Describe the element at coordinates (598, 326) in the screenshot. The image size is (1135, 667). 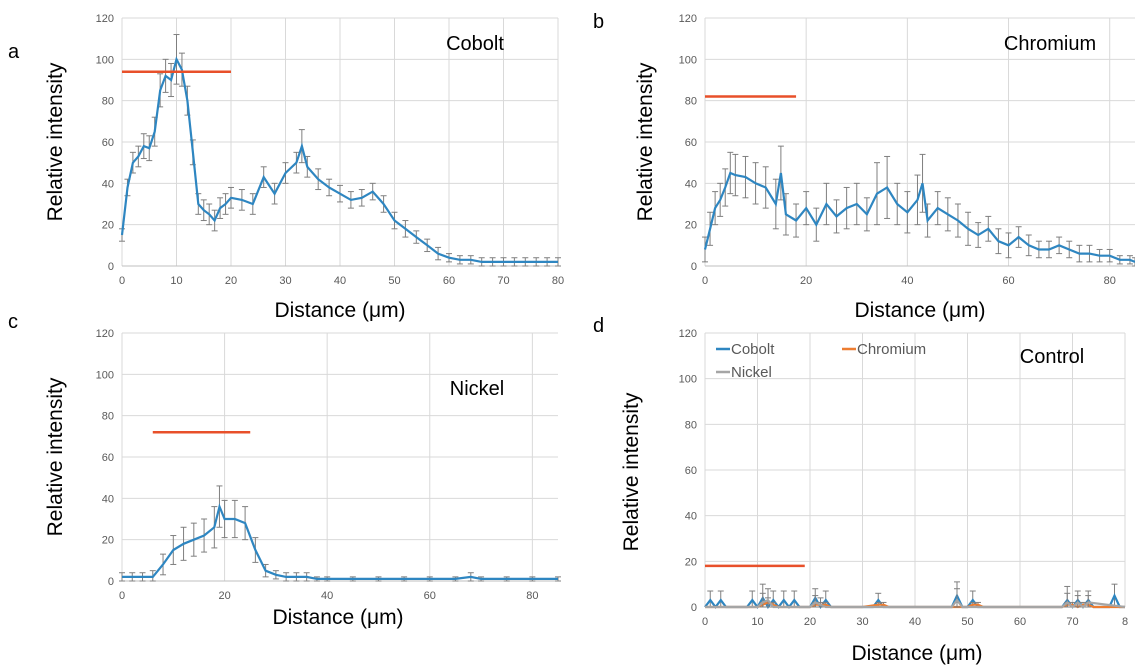
I see `panel-letter: d` at that location.